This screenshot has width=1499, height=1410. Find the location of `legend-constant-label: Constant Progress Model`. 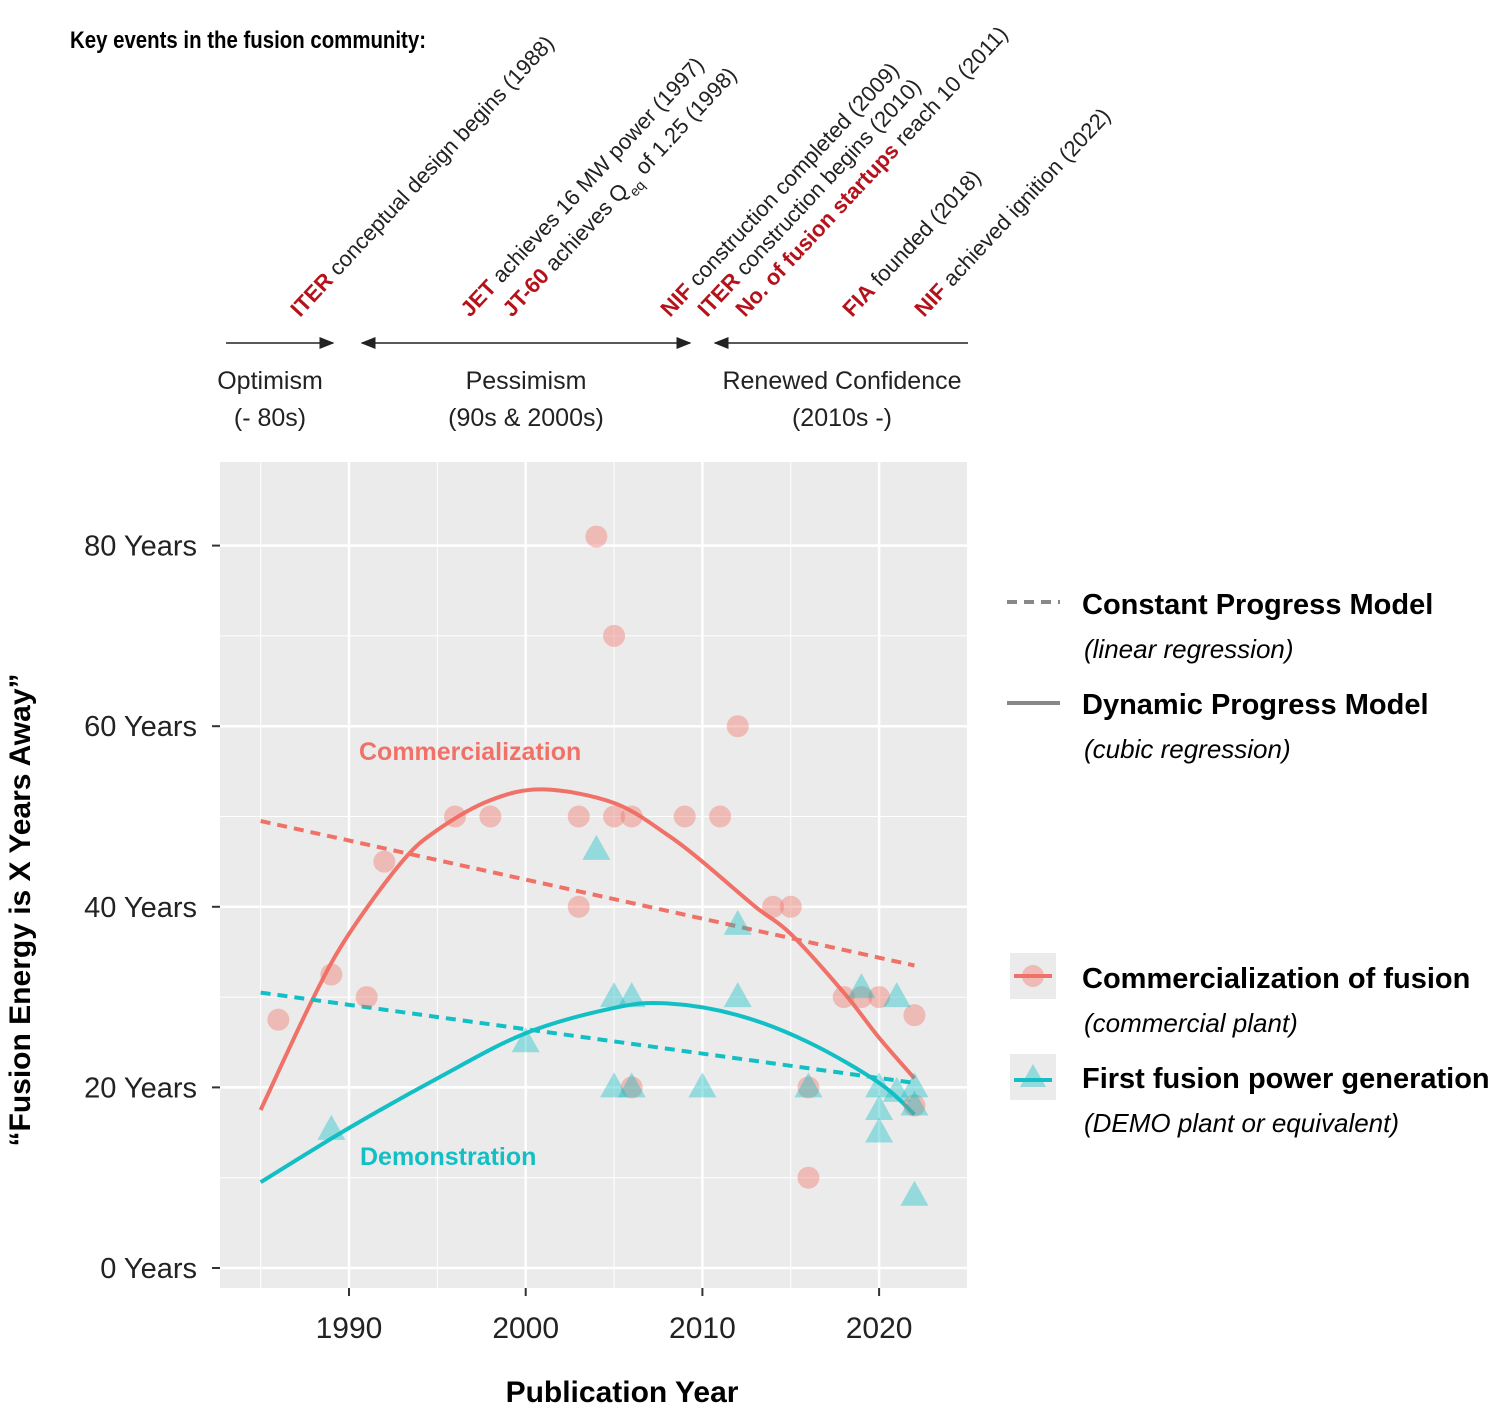

legend-constant-label: Constant Progress Model is located at coordinates (1257, 605).